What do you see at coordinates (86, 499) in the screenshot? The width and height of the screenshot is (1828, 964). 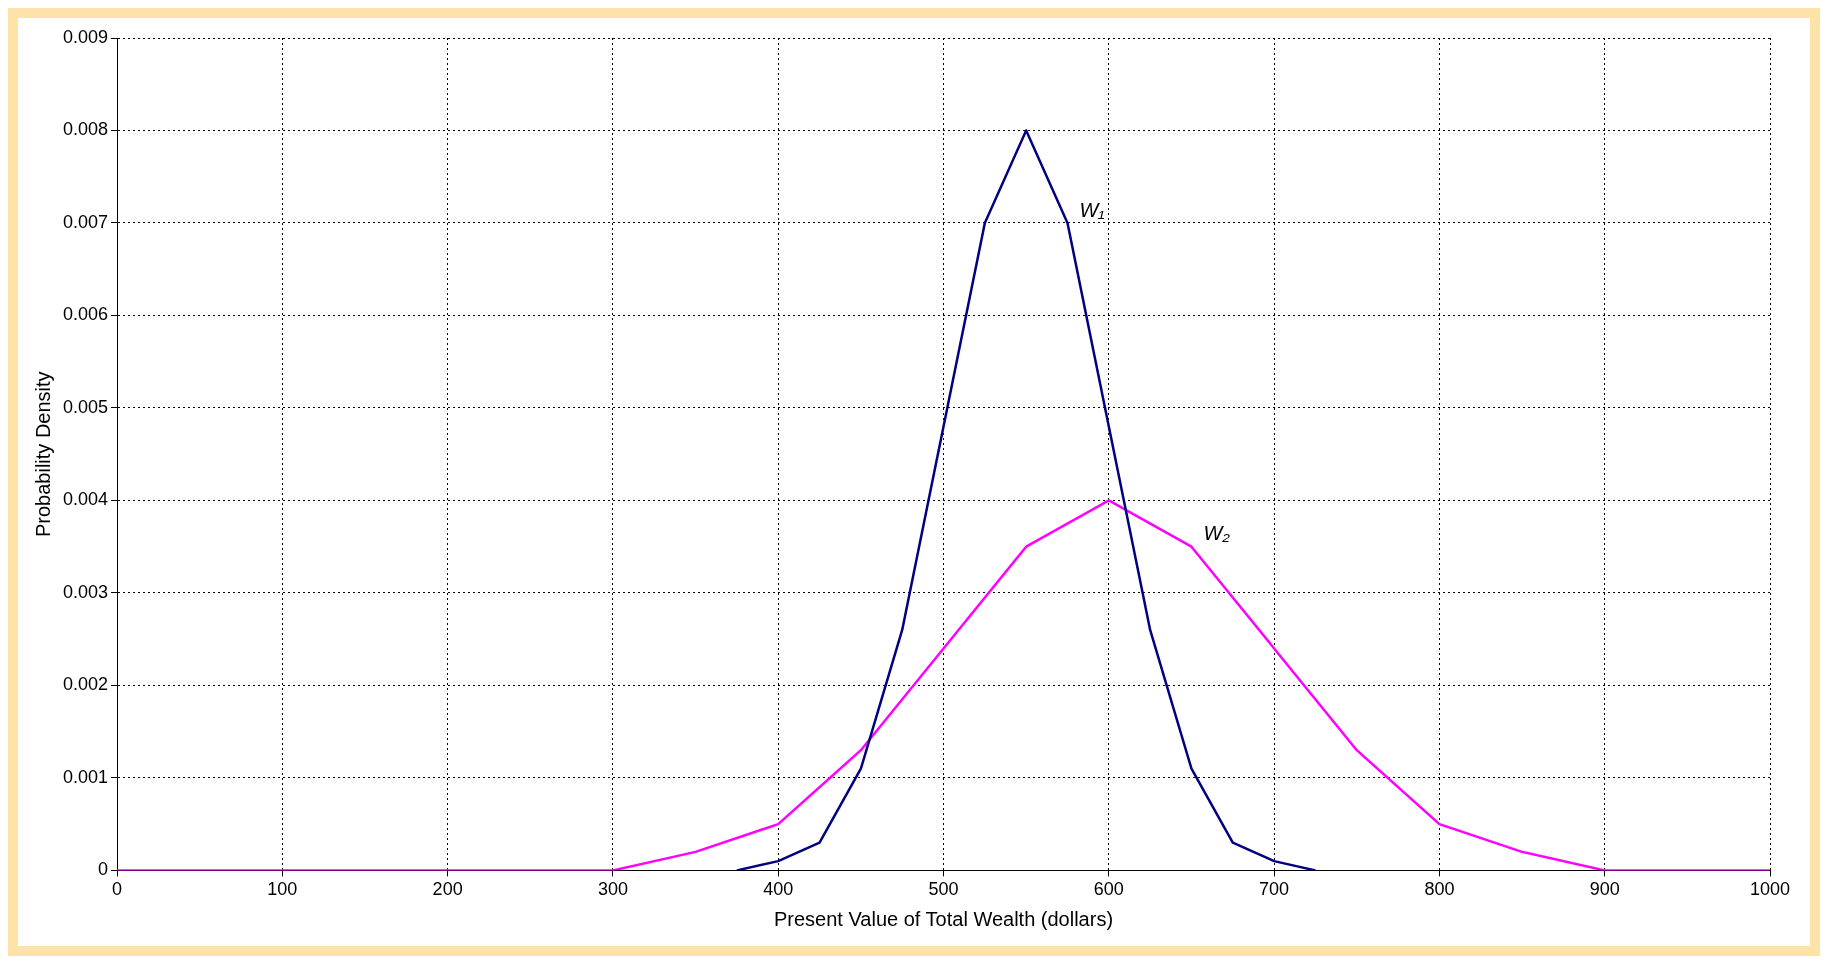 I see `y-tick-label: 0.004` at bounding box center [86, 499].